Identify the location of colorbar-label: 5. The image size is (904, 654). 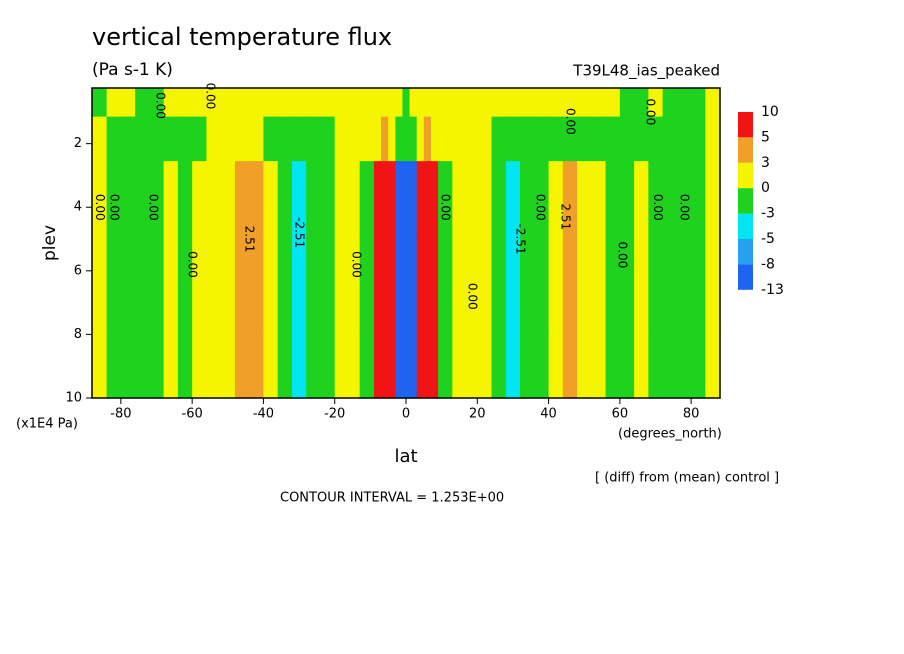
(765, 137).